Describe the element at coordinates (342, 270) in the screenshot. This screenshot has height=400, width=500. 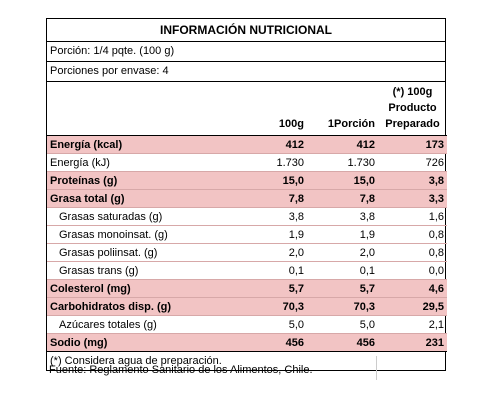
I see `value-portion: 0,1` at that location.